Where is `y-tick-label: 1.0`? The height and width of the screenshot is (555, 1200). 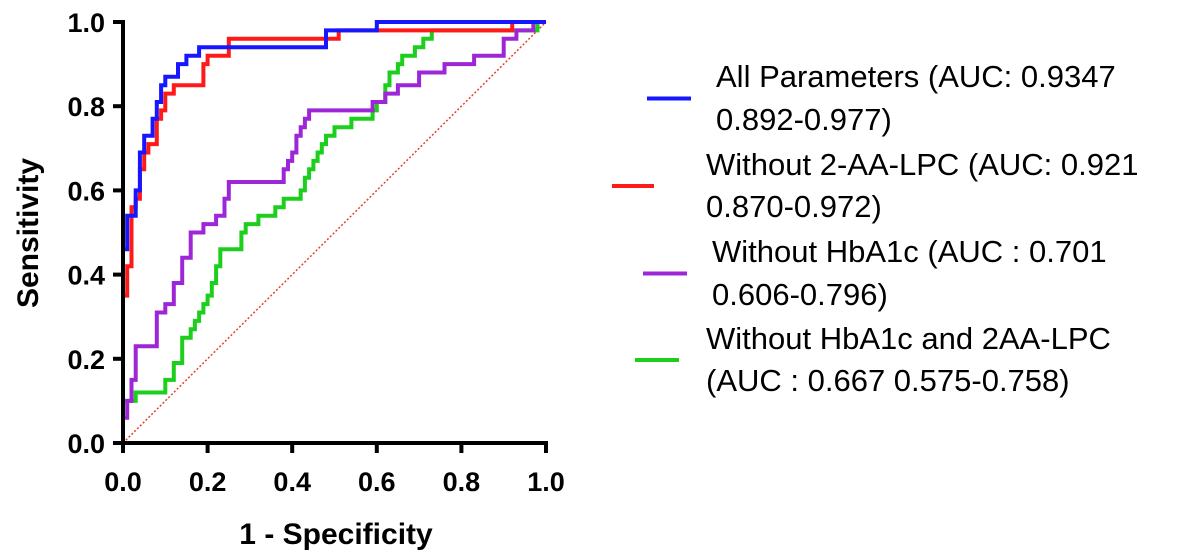 y-tick-label: 1.0 is located at coordinates (86, 23).